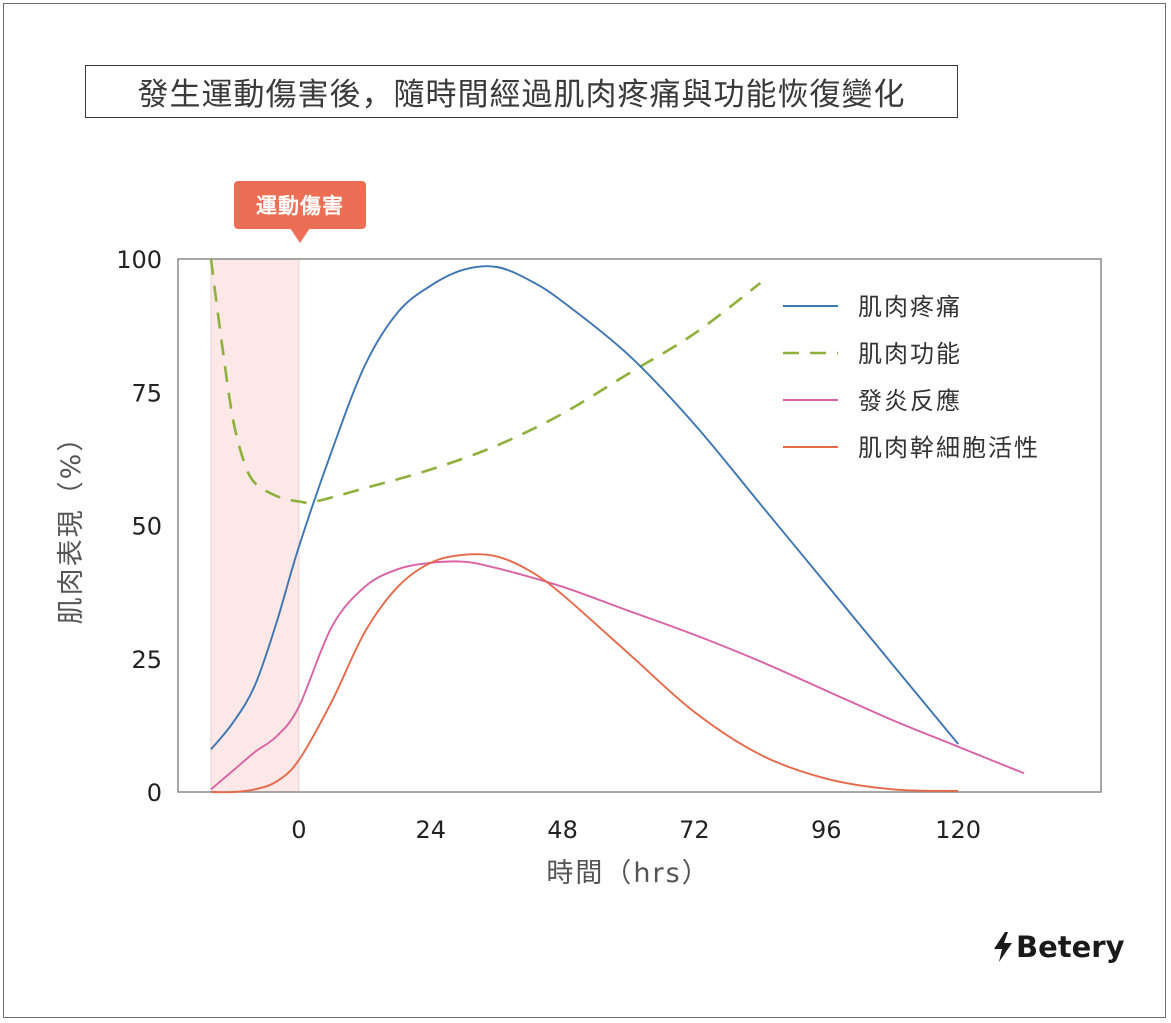 This screenshot has width=1171, height=1023. I want to click on brand-logo: Betery, so click(1058, 947).